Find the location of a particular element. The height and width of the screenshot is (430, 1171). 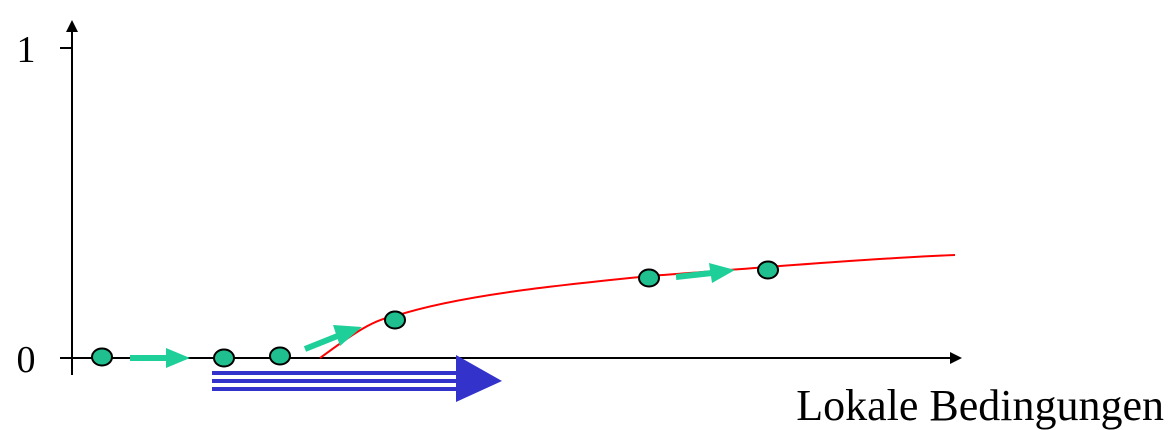

threshold-curve is located at coordinates (637, 306).